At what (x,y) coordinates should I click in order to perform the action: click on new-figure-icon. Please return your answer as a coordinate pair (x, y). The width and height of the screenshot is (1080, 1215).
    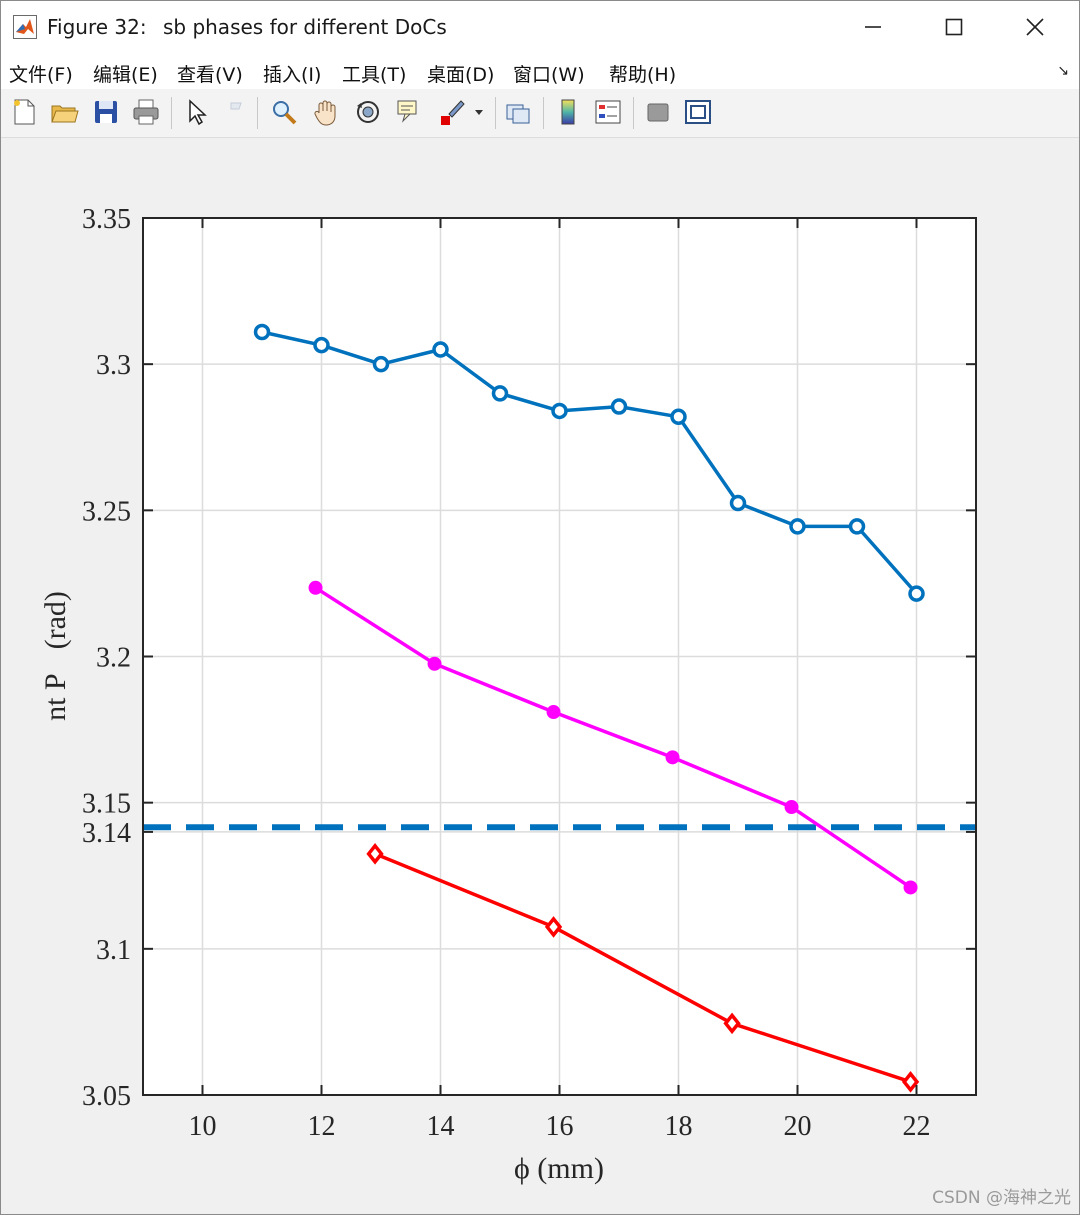
    Looking at the image, I should click on (24, 112).